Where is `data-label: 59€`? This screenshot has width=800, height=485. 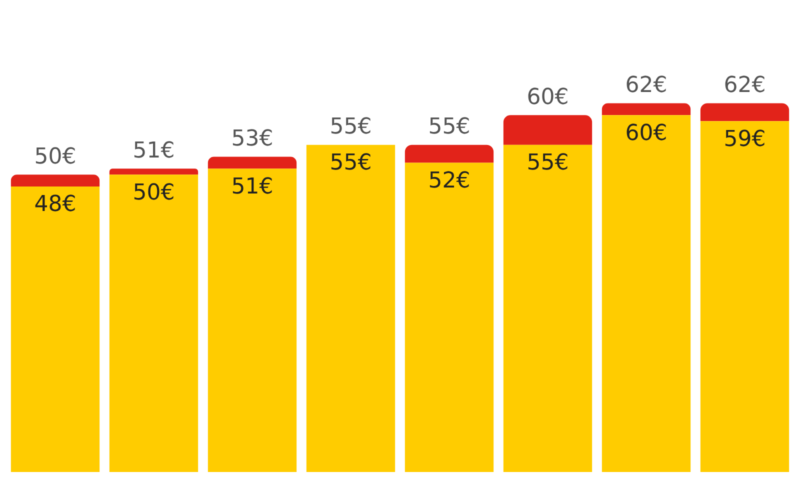 data-label: 59€ is located at coordinates (745, 139).